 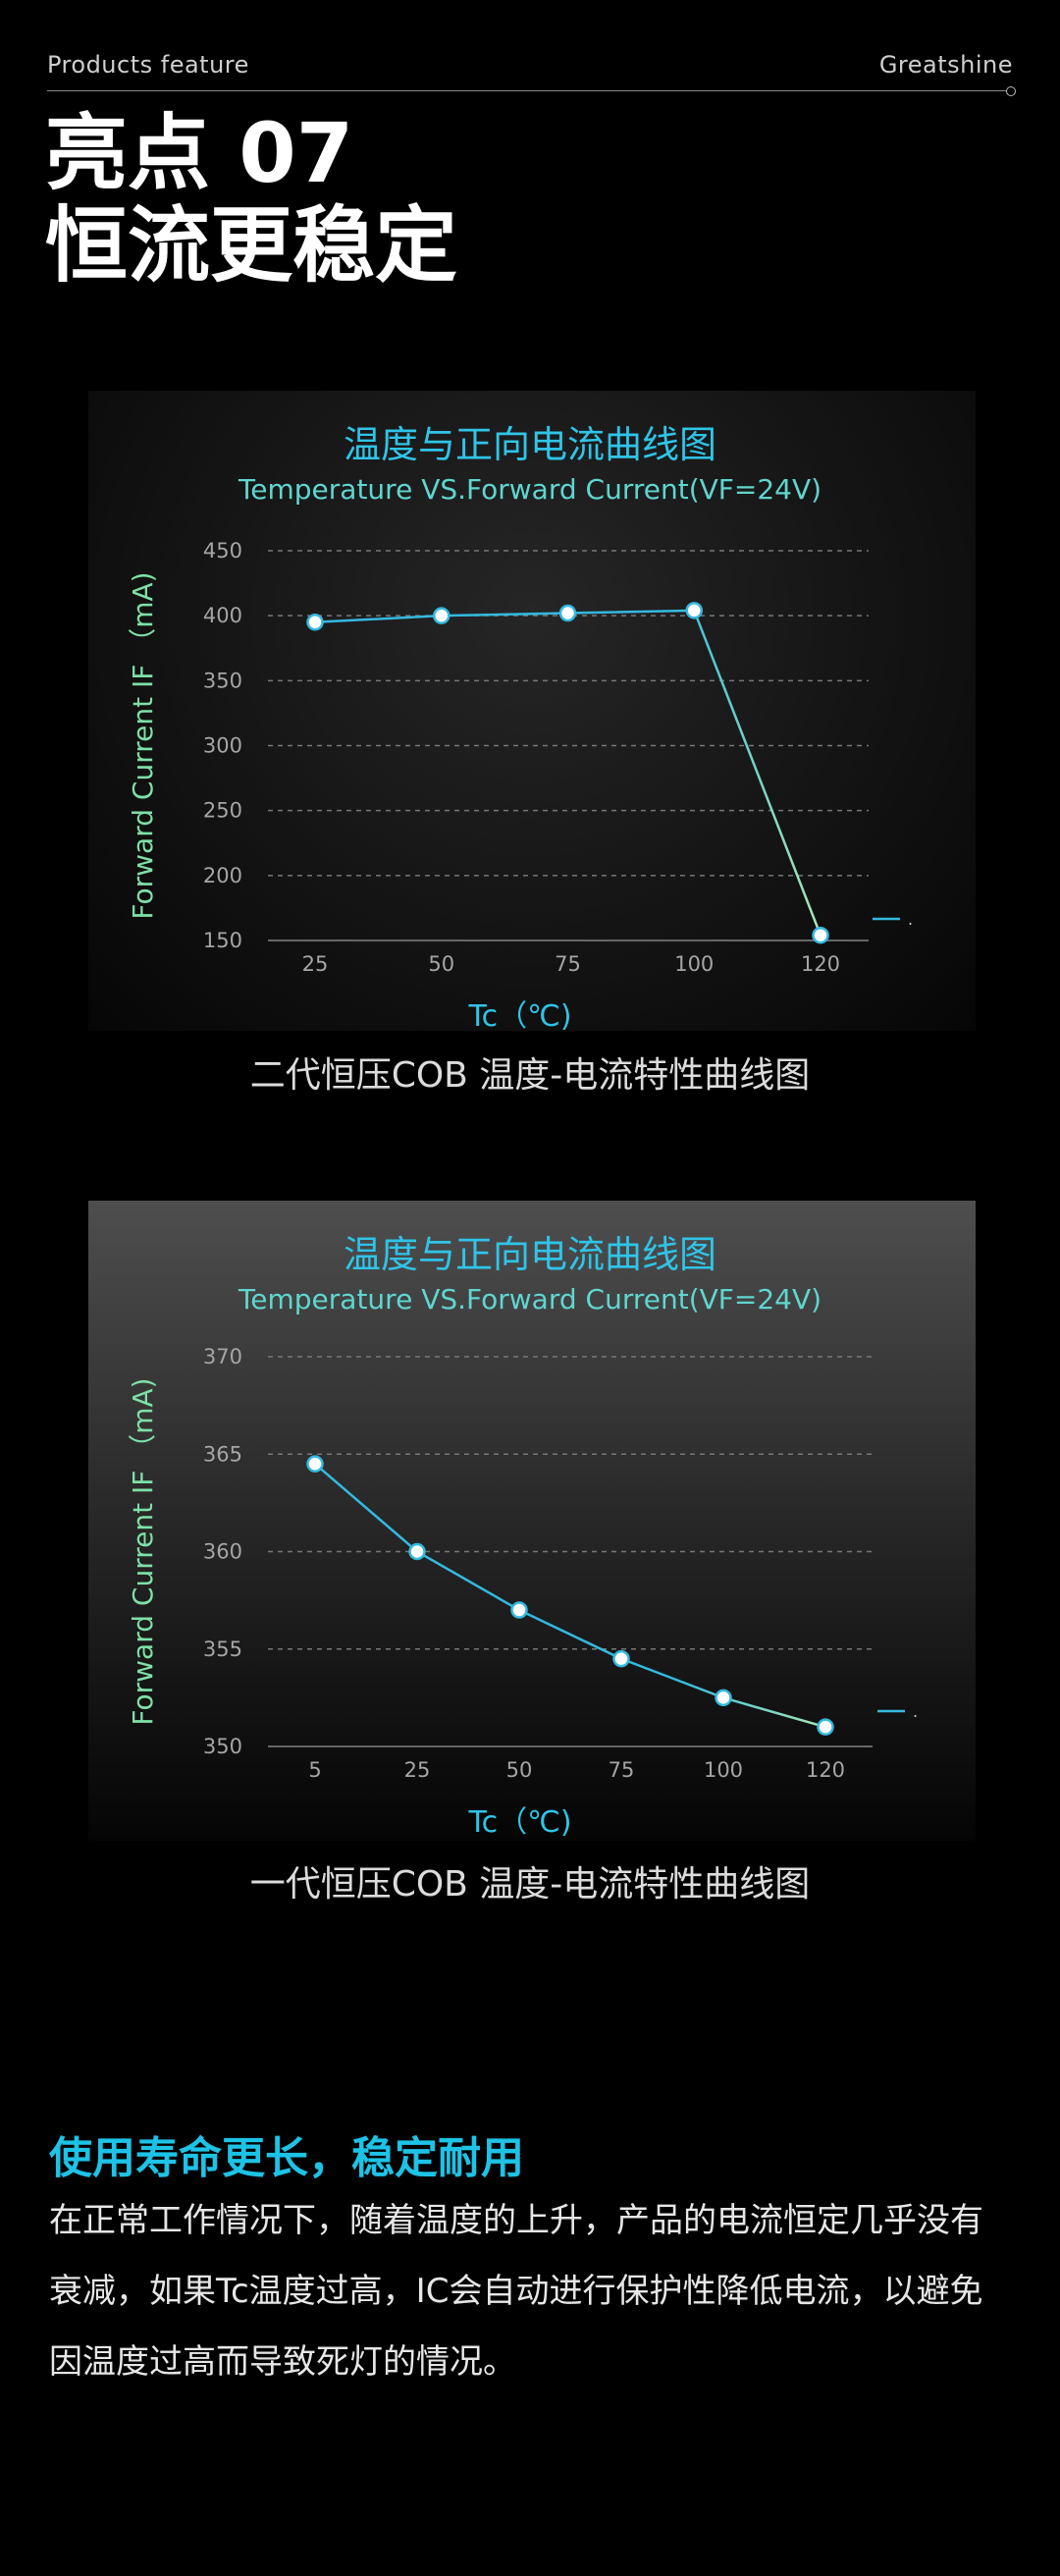 I want to click on y-tick-label: 355, so click(x=223, y=1649).